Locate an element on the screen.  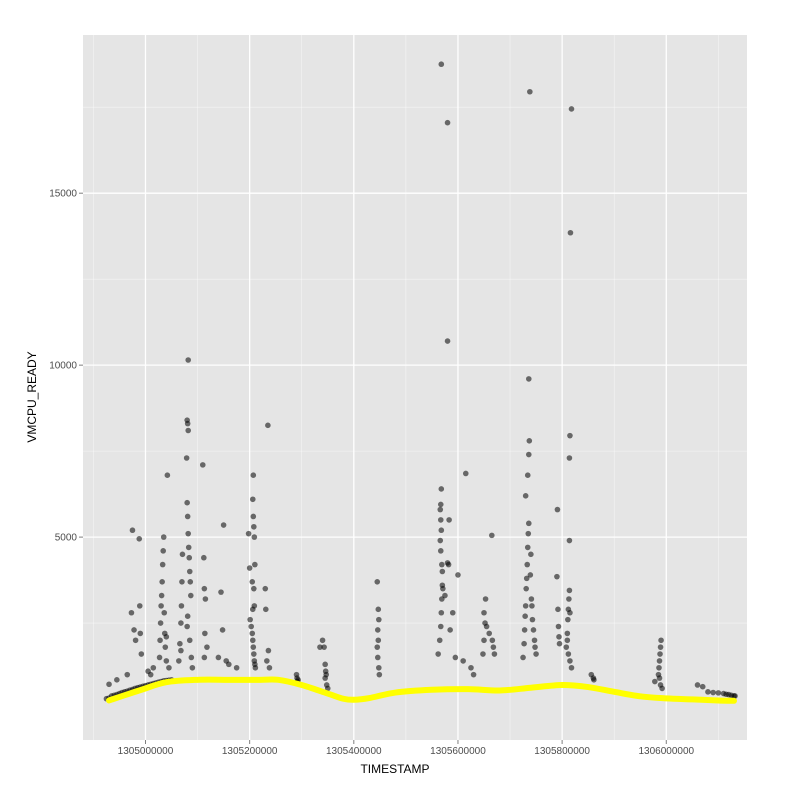
y-tick-label: 5000 is located at coordinates (66, 538).